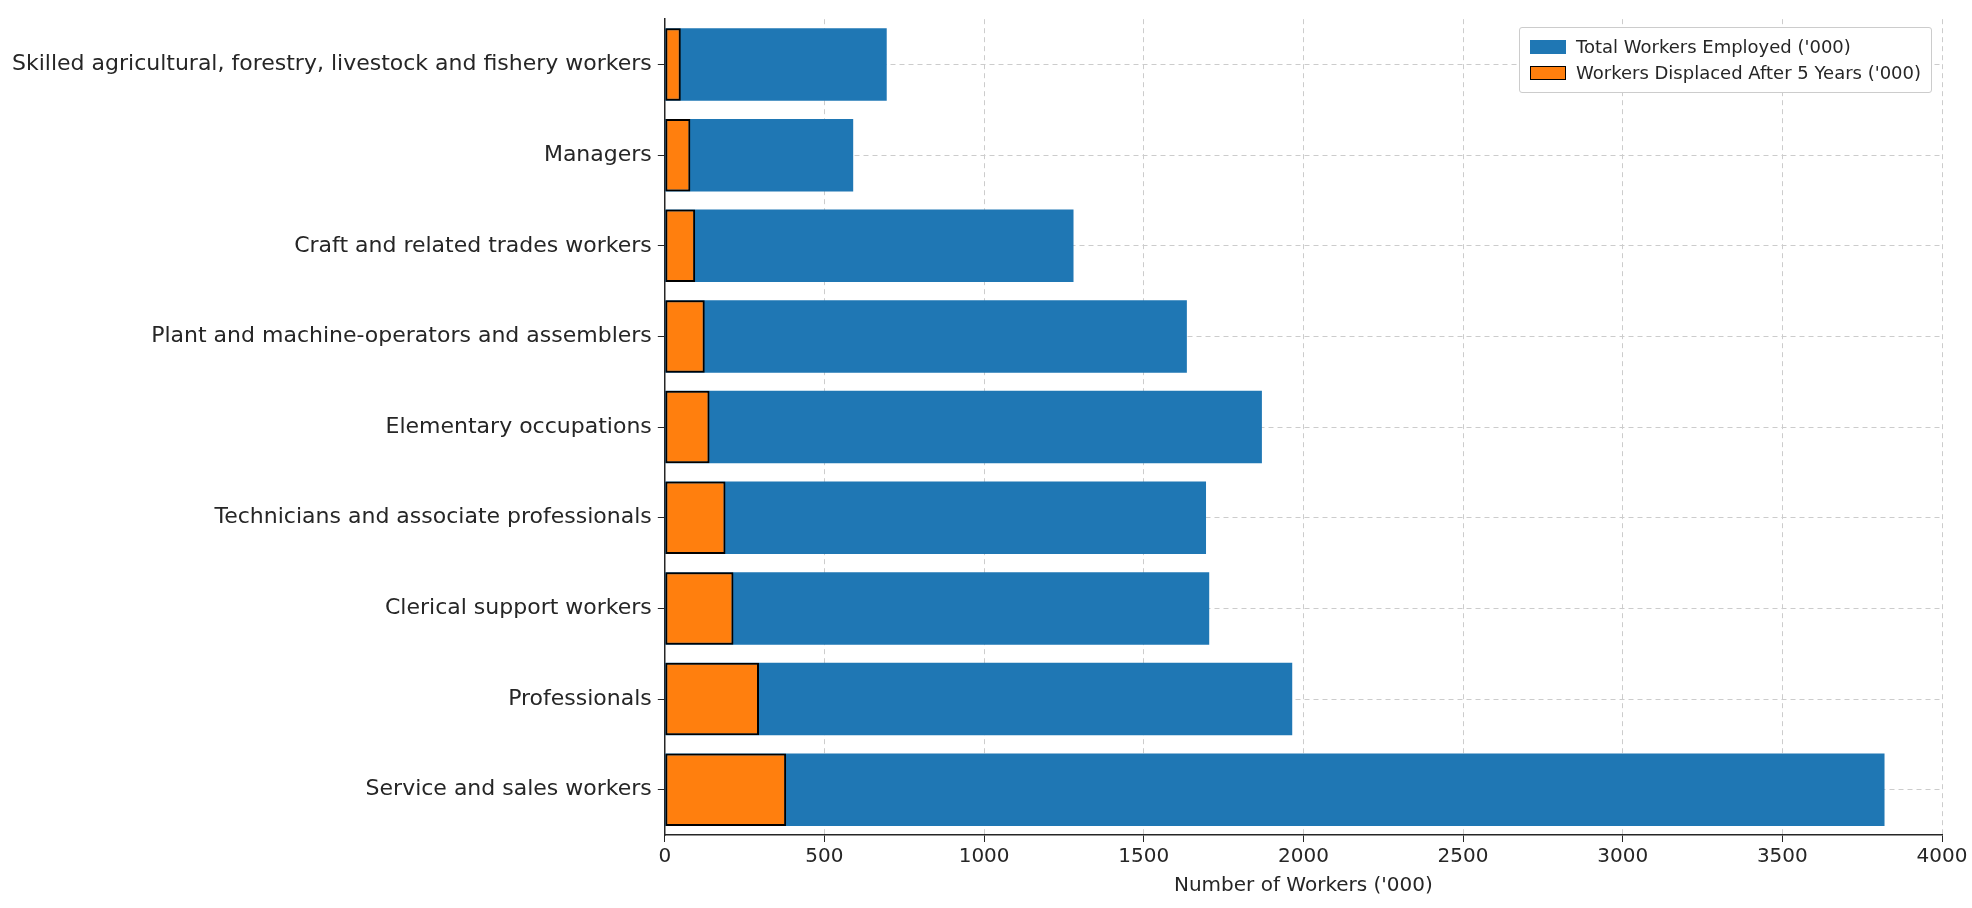 This screenshot has width=1972, height=908. I want to click on x-tick-label: 3000, so click(1623, 855).